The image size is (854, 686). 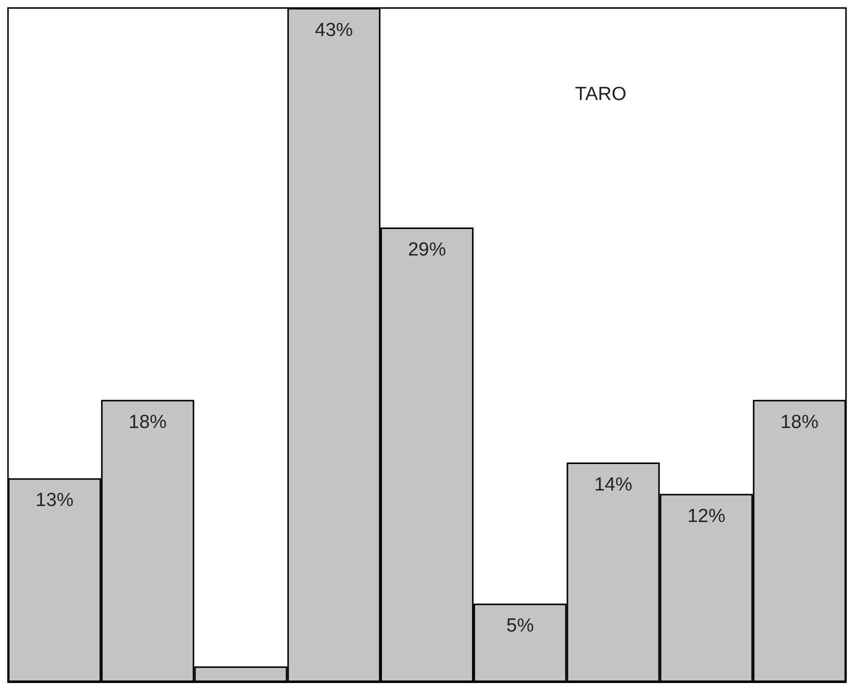 What do you see at coordinates (427, 249) in the screenshot?
I see `data-label: 29%` at bounding box center [427, 249].